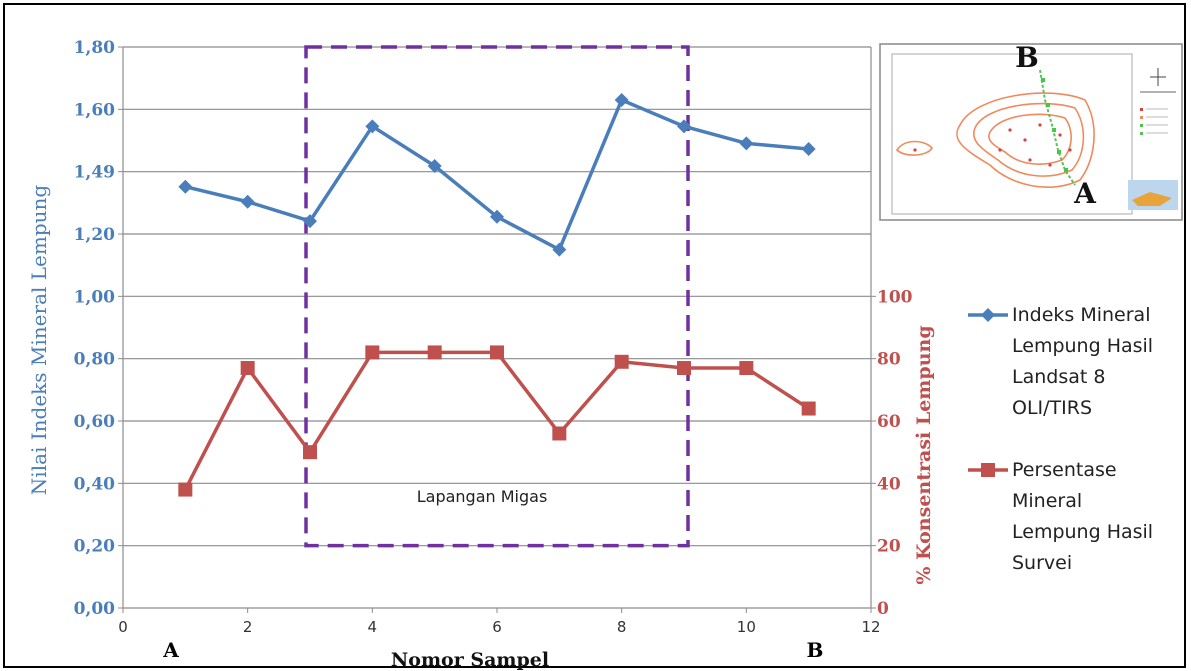  I want to click on left-tick-label: 0,20, so click(95, 547).